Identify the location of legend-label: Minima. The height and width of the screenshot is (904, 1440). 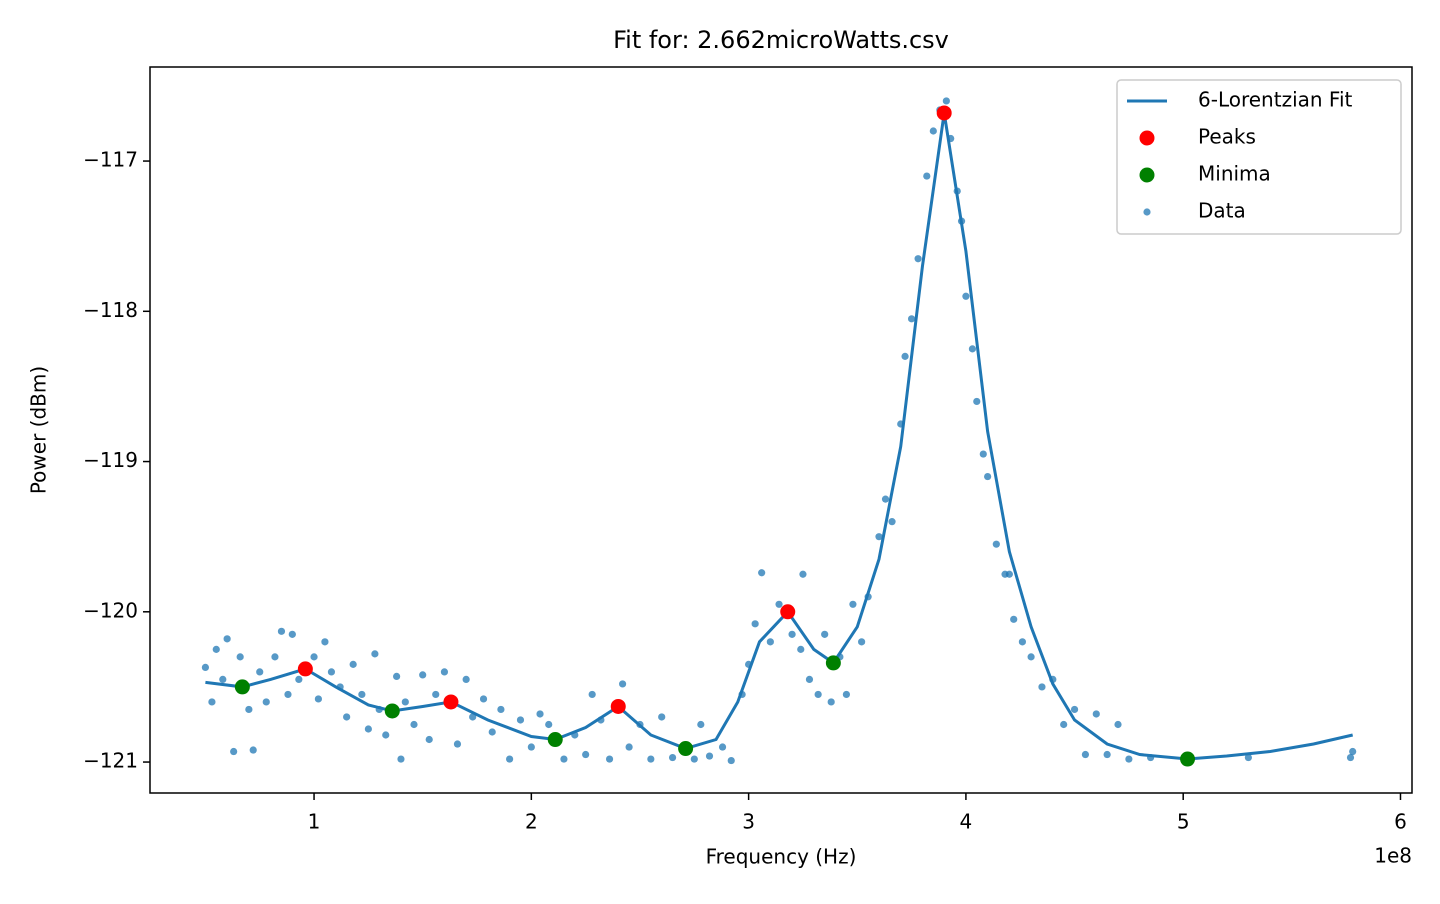
(1234, 174).